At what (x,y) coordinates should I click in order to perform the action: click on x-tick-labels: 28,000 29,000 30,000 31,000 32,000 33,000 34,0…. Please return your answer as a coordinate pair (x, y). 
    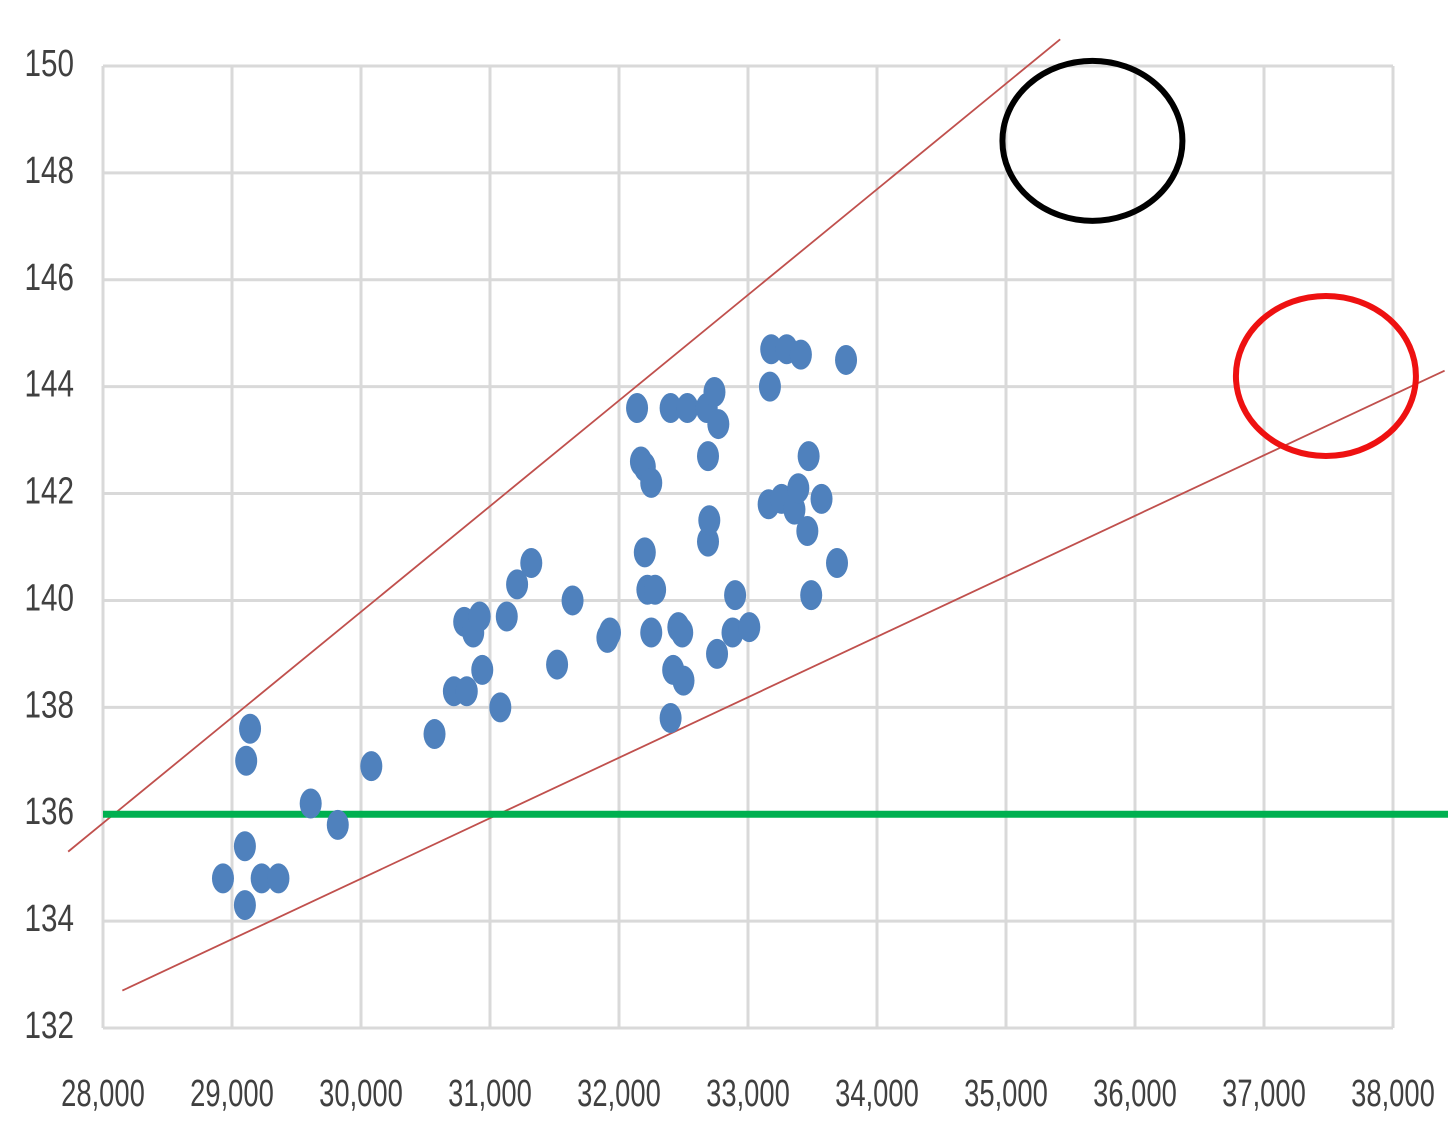
    Looking at the image, I should click on (748, 1094).